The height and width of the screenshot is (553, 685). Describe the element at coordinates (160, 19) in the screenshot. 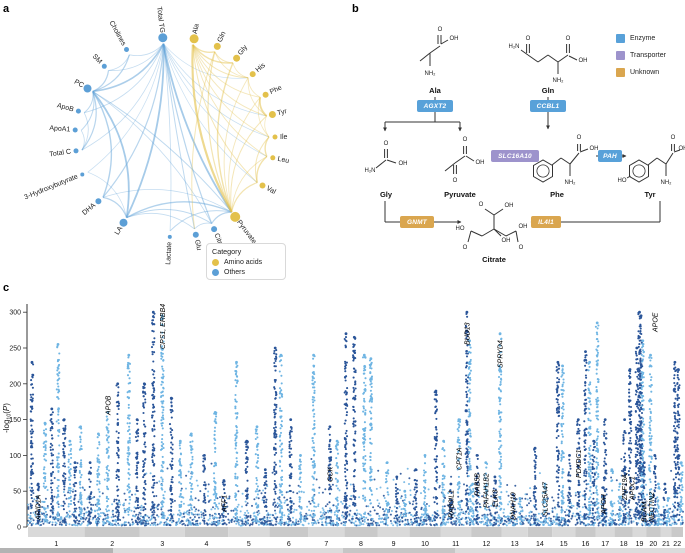

I see `metabolite-label: Total TG` at that location.